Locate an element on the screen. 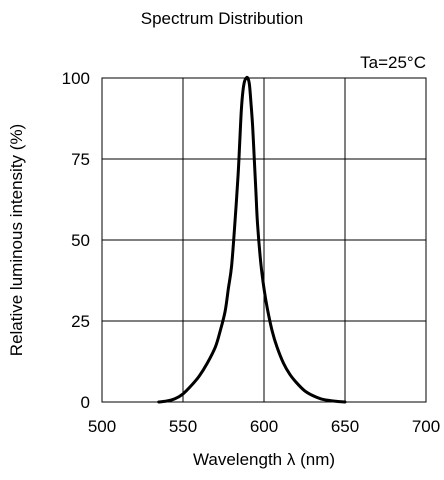  y-tick-label-100: 100 is located at coordinates (76, 78).